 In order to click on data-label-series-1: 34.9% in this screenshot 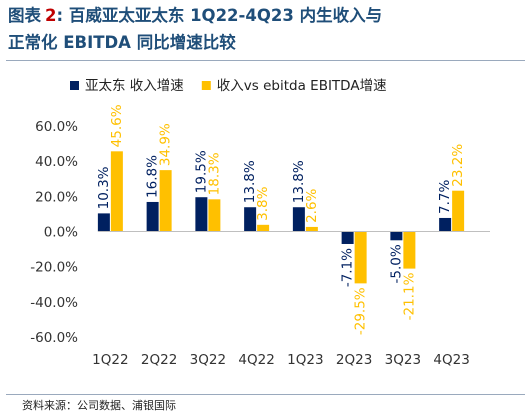, I will do `click(166, 144)`.